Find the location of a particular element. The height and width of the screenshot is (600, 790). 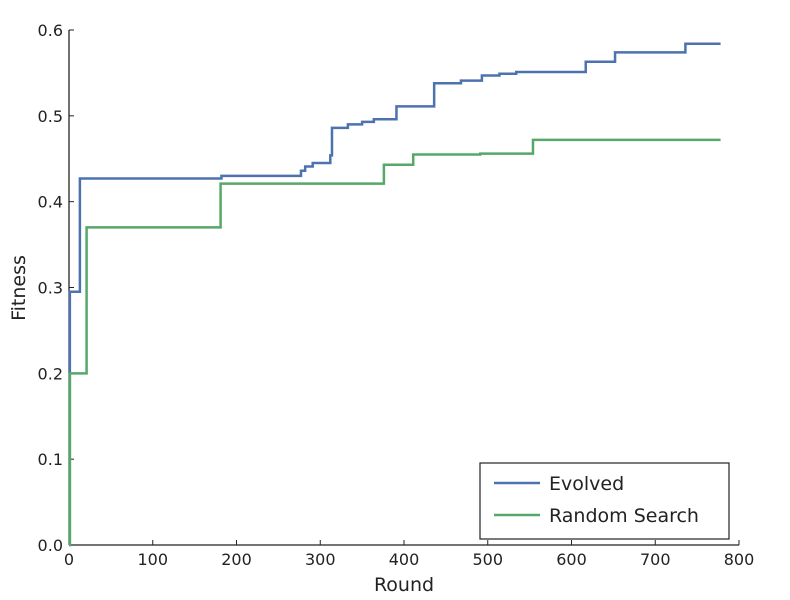

y-tick-label: 0.0 is located at coordinates (50, 545).